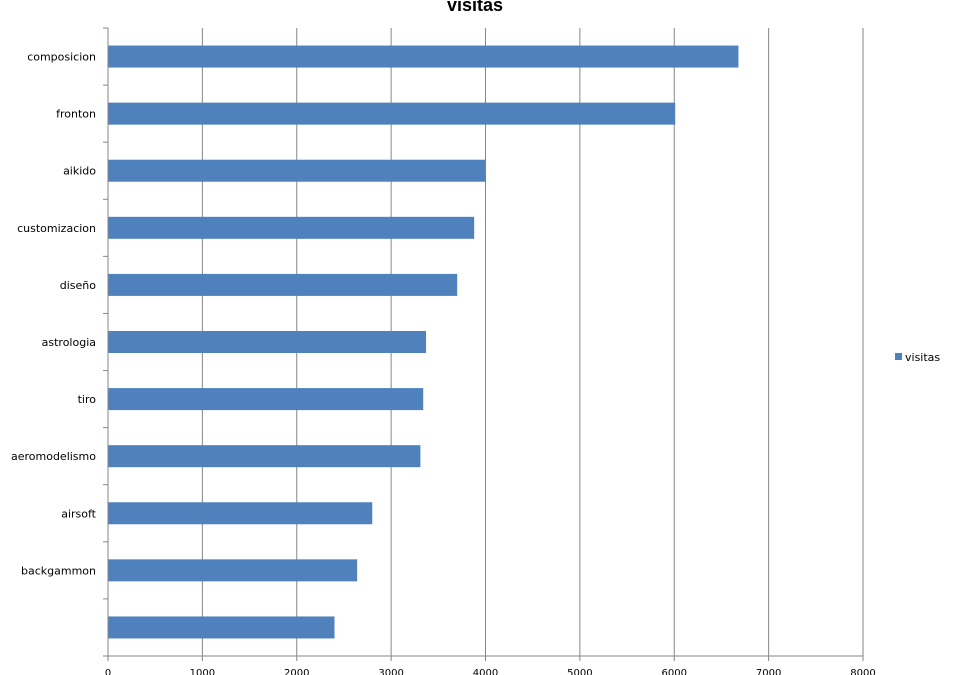 Image resolution: width=960 pixels, height=675 pixels. What do you see at coordinates (58, 570) in the screenshot?
I see `category-label: backgammon` at bounding box center [58, 570].